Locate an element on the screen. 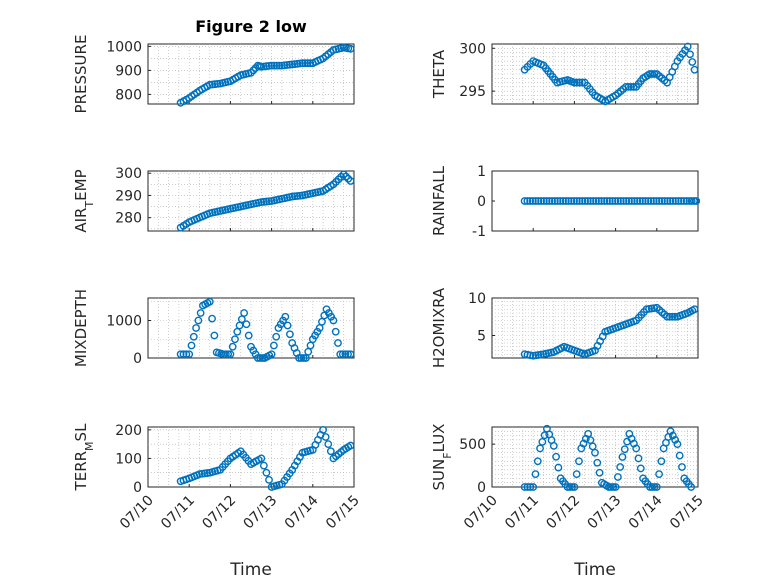 This screenshot has height=588, width=778. y-axis-label: AIRTEMP is located at coordinates (84, 200).